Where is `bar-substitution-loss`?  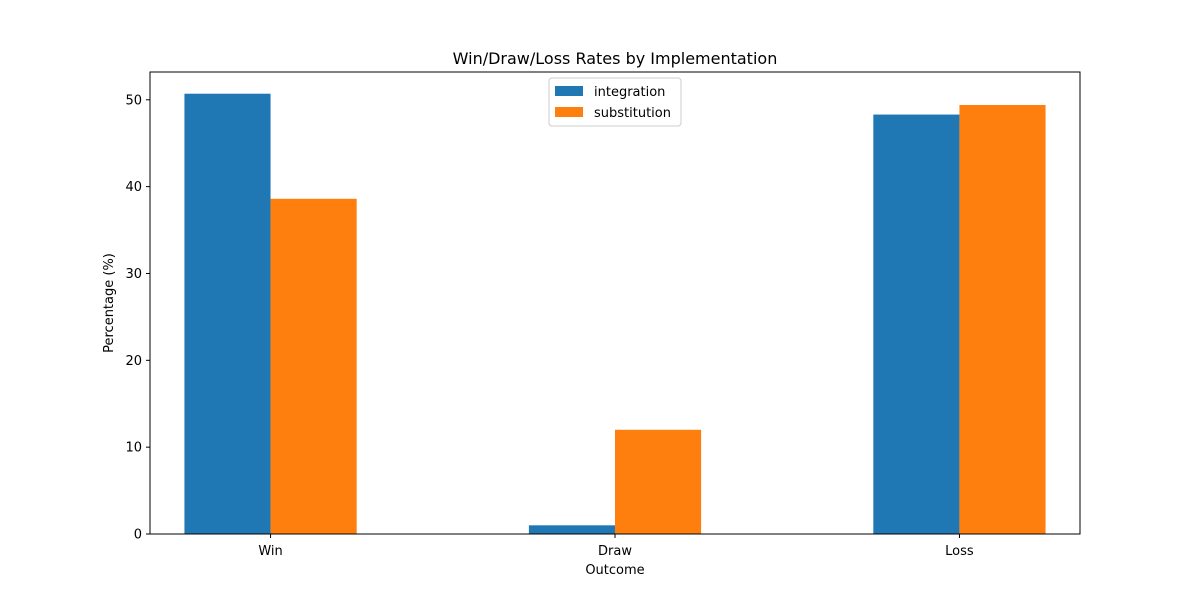
bar-substitution-loss is located at coordinates (1002, 319).